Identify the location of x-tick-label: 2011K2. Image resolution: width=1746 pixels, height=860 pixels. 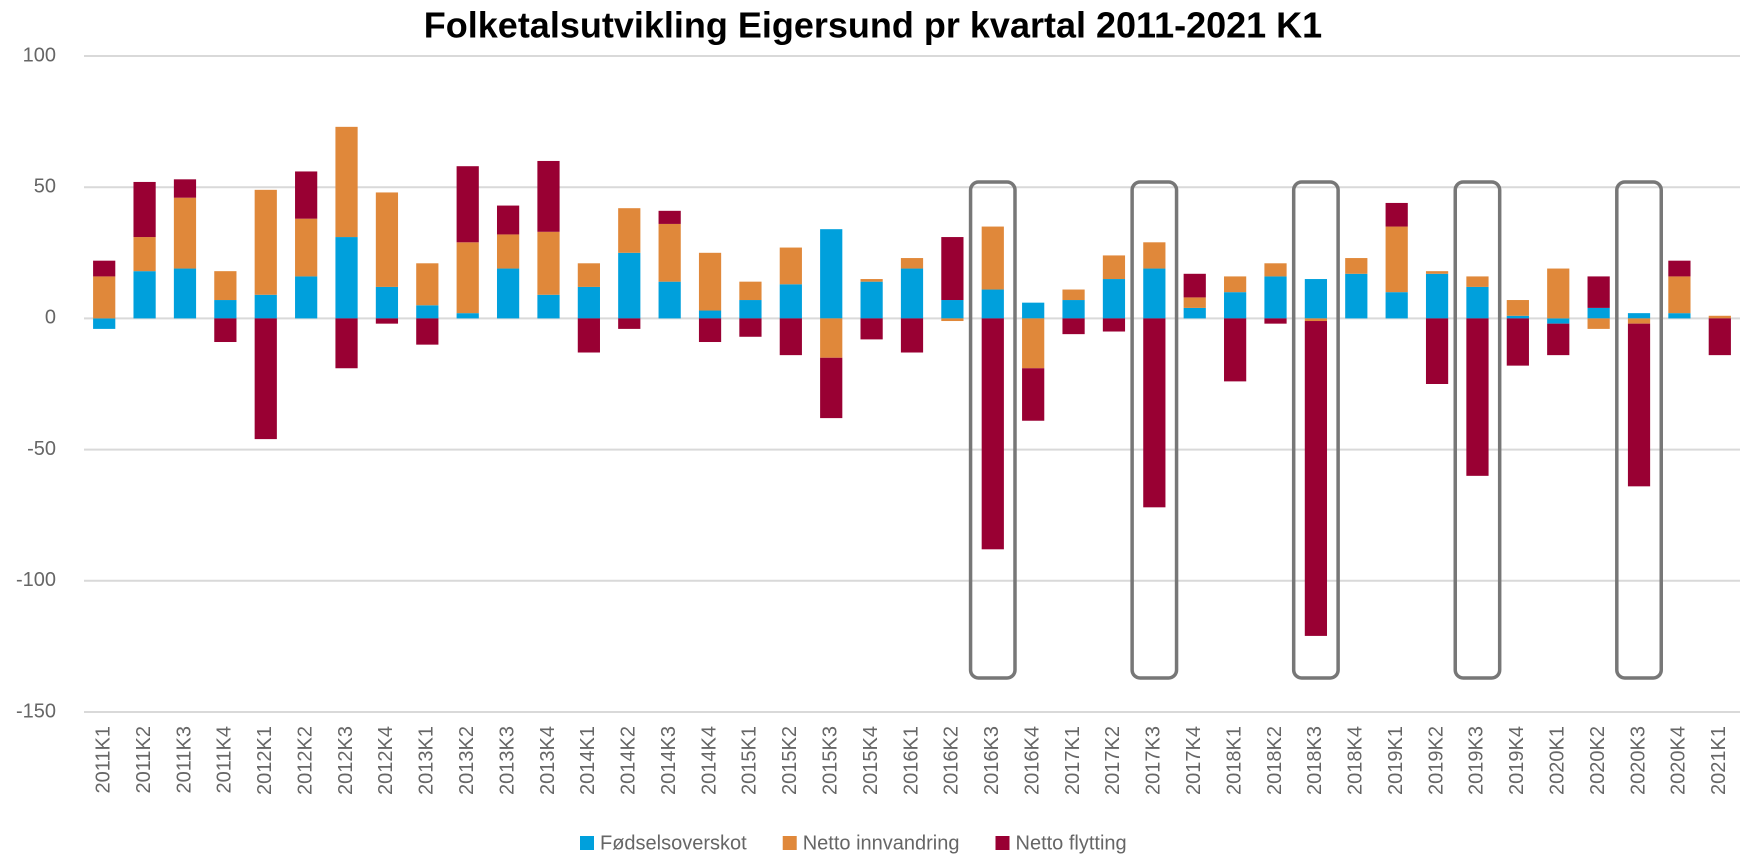
(144, 759).